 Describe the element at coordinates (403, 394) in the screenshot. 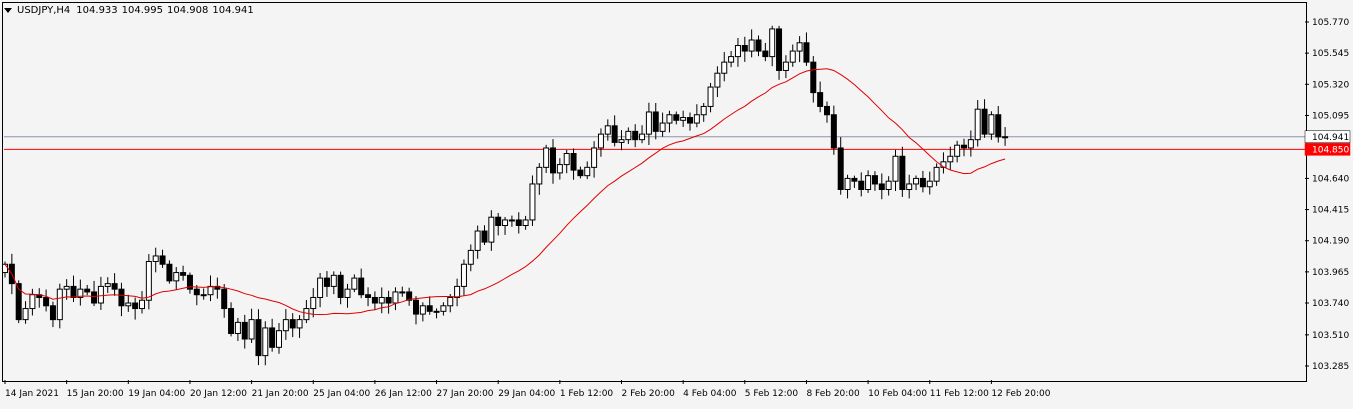

I see `x-tick-label: 26 Jan 12:00` at that location.